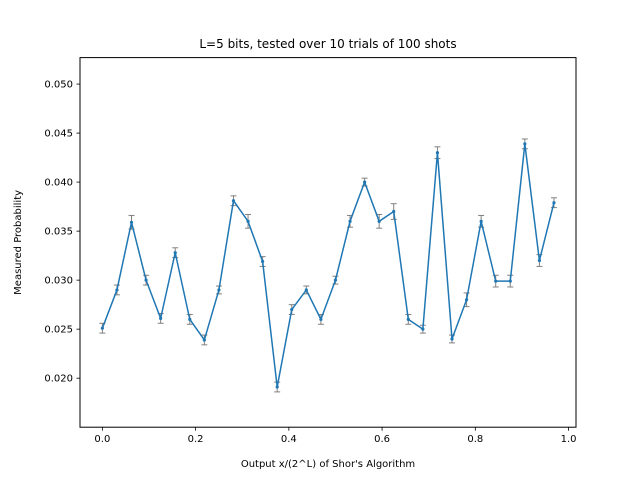 The height and width of the screenshot is (480, 640). What do you see at coordinates (382, 439) in the screenshot?
I see `x-tick-label: 0.6` at bounding box center [382, 439].